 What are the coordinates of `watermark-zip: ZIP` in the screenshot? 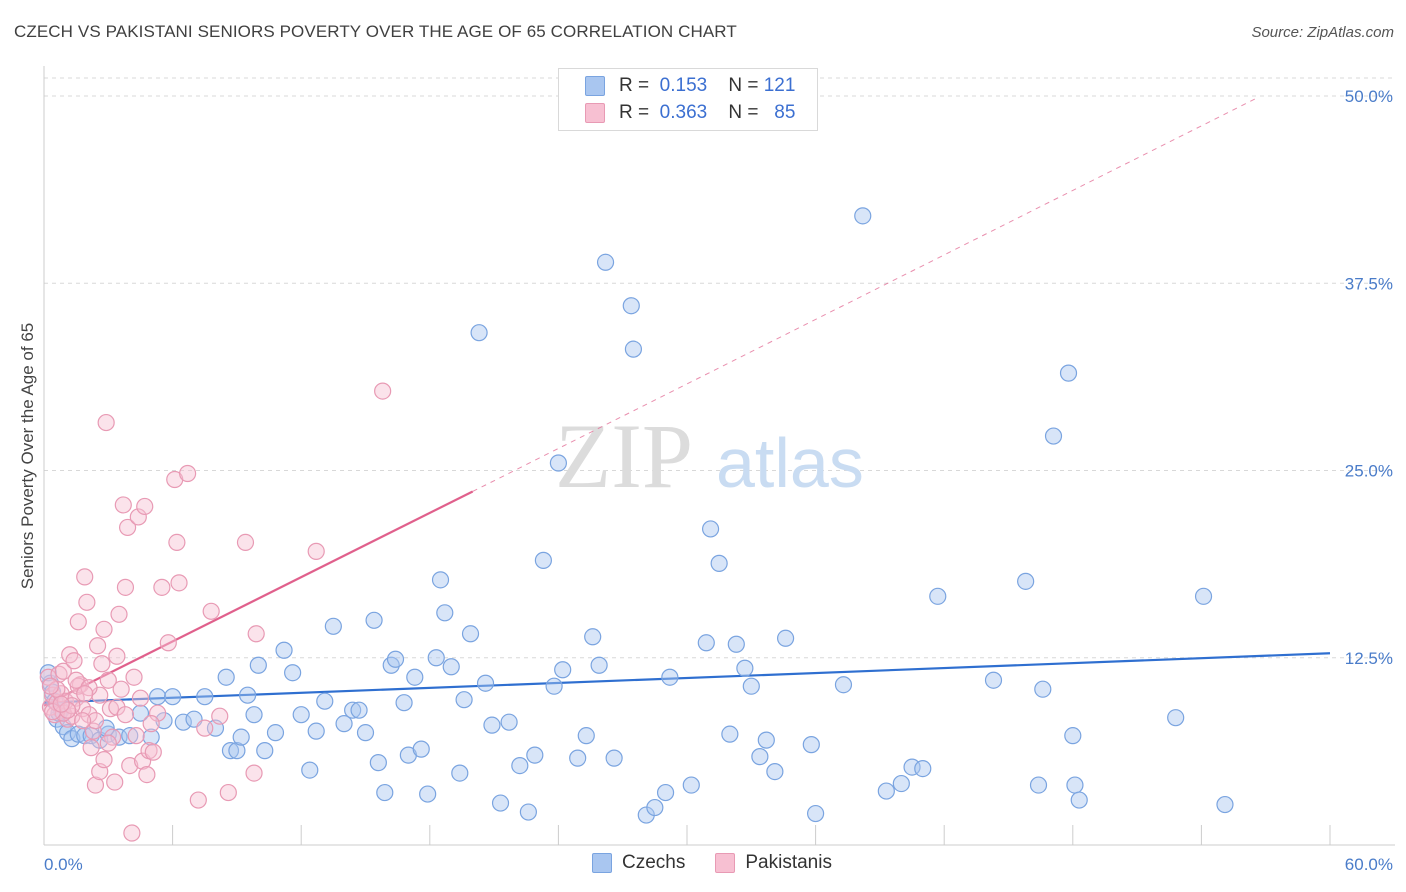 It's located at (624, 456).